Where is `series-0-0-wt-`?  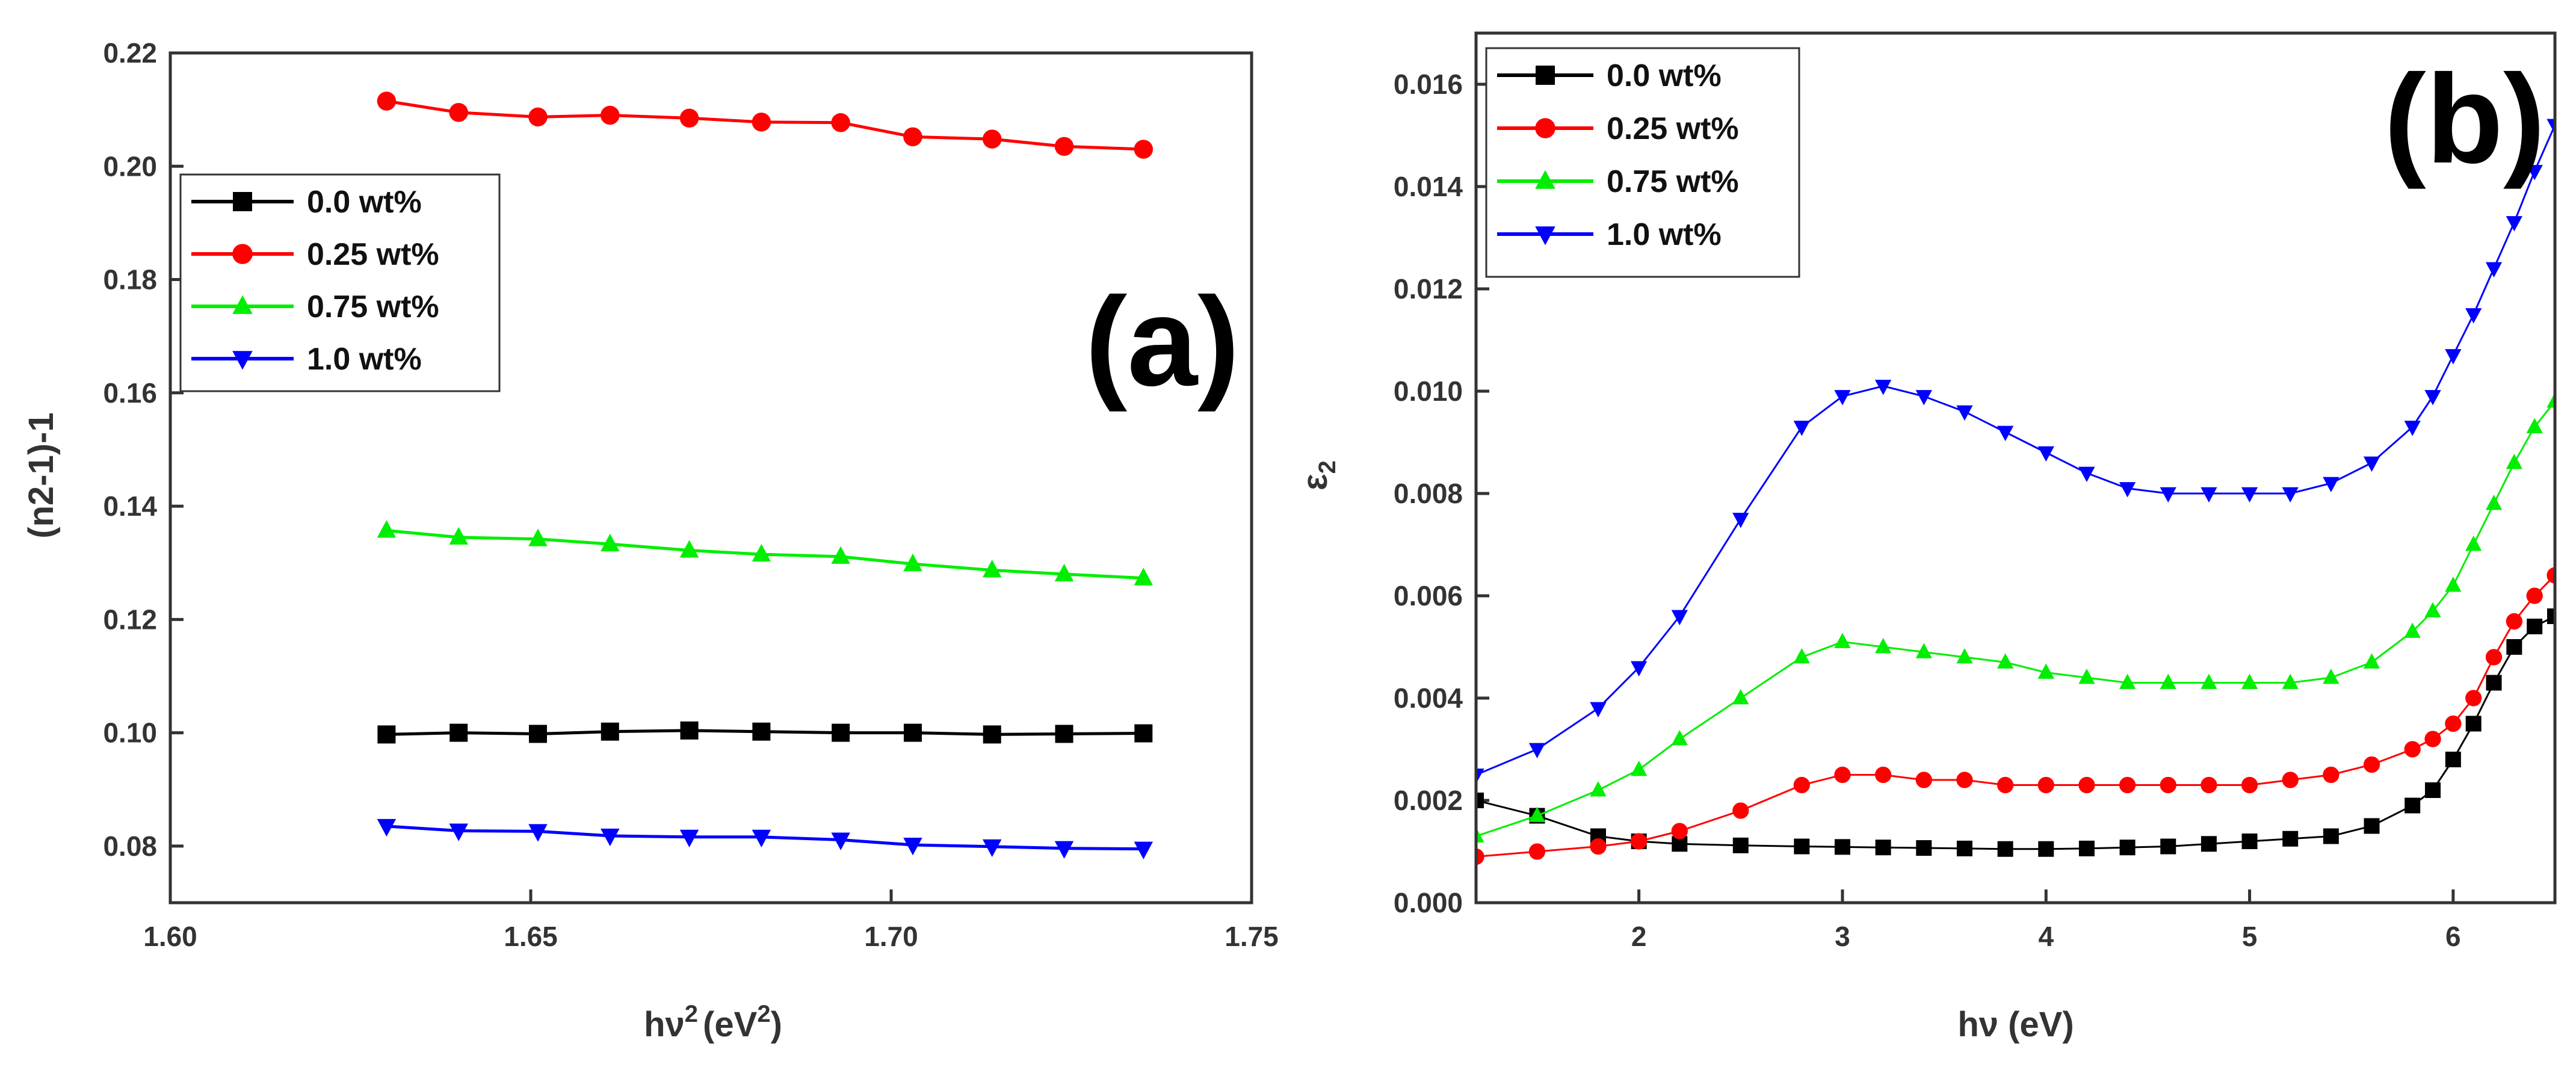 series-0-0-wt- is located at coordinates (2015, 733).